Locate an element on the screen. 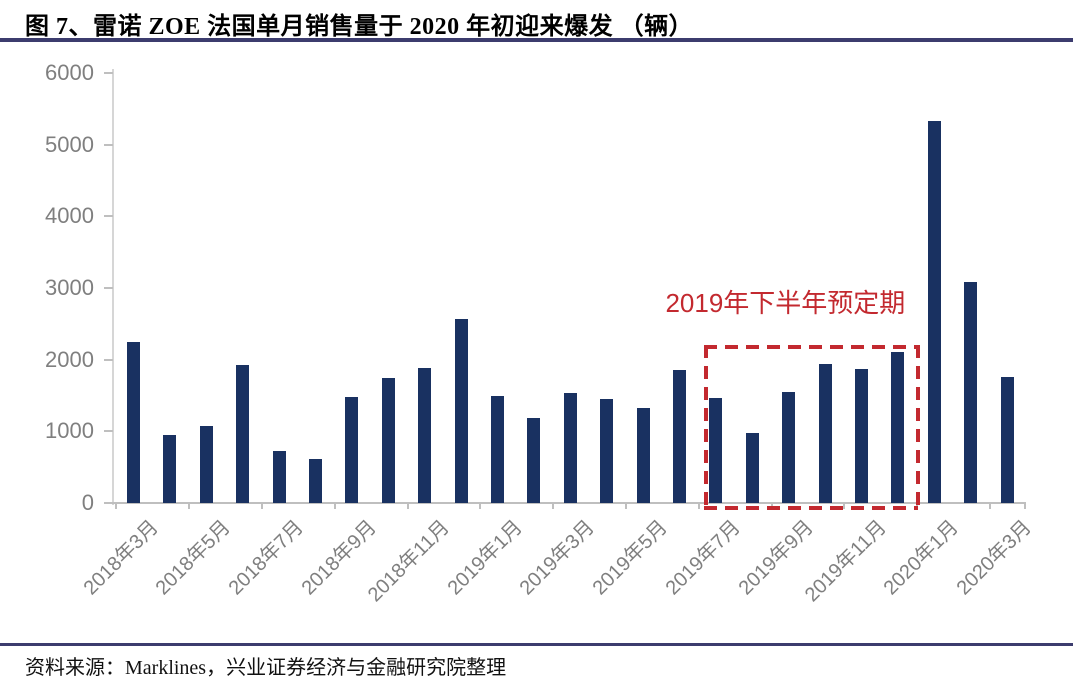 The width and height of the screenshot is (1080, 685). bar-2019年4月 is located at coordinates (607, 451).